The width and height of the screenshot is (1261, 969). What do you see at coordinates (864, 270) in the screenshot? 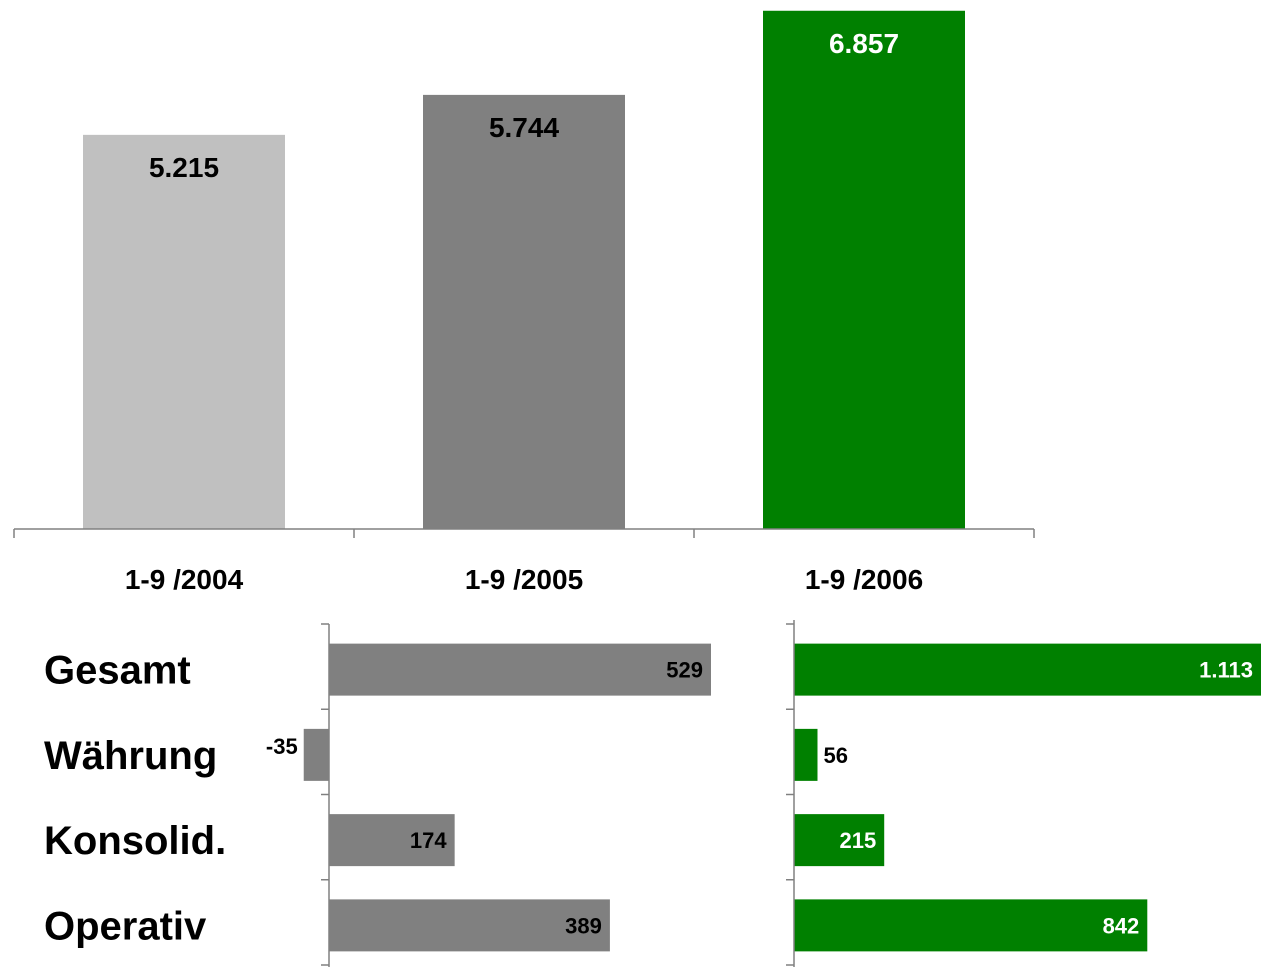
I see `column-bar-1-9-2006` at bounding box center [864, 270].